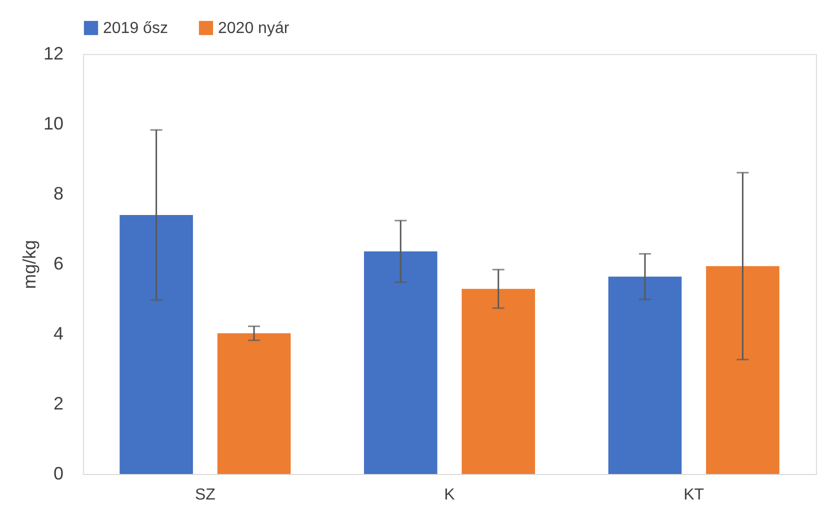 This screenshot has height=522, width=831. What do you see at coordinates (694, 495) in the screenshot?
I see `x-tick-label: KT` at bounding box center [694, 495].